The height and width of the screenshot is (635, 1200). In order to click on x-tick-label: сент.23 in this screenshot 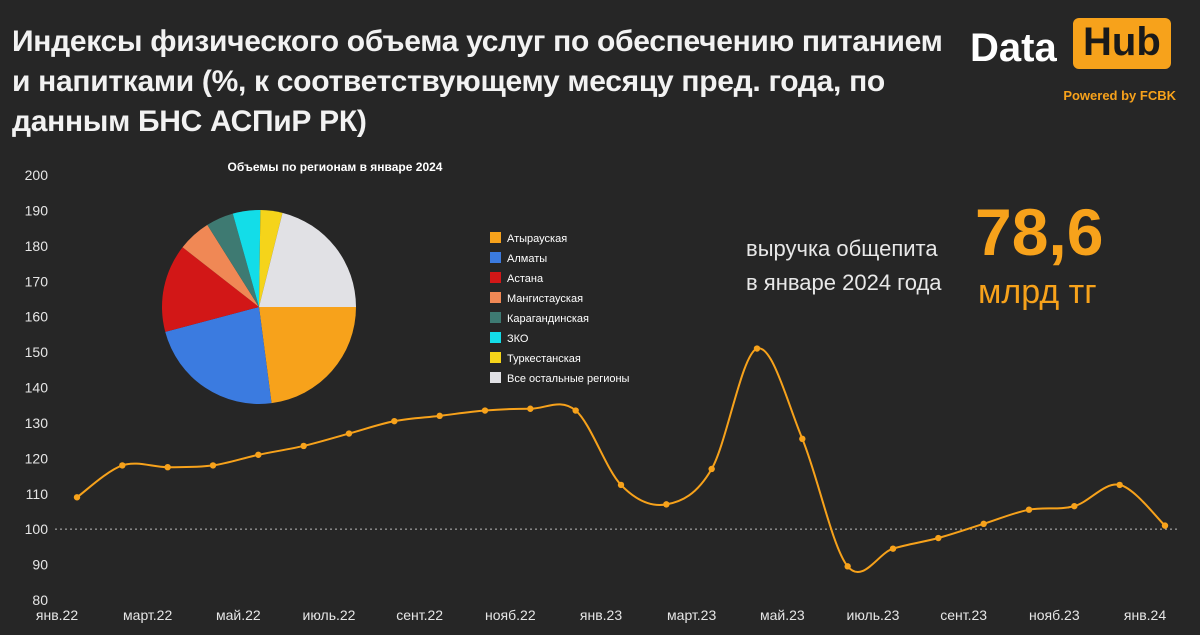, I will do `click(963, 615)`.